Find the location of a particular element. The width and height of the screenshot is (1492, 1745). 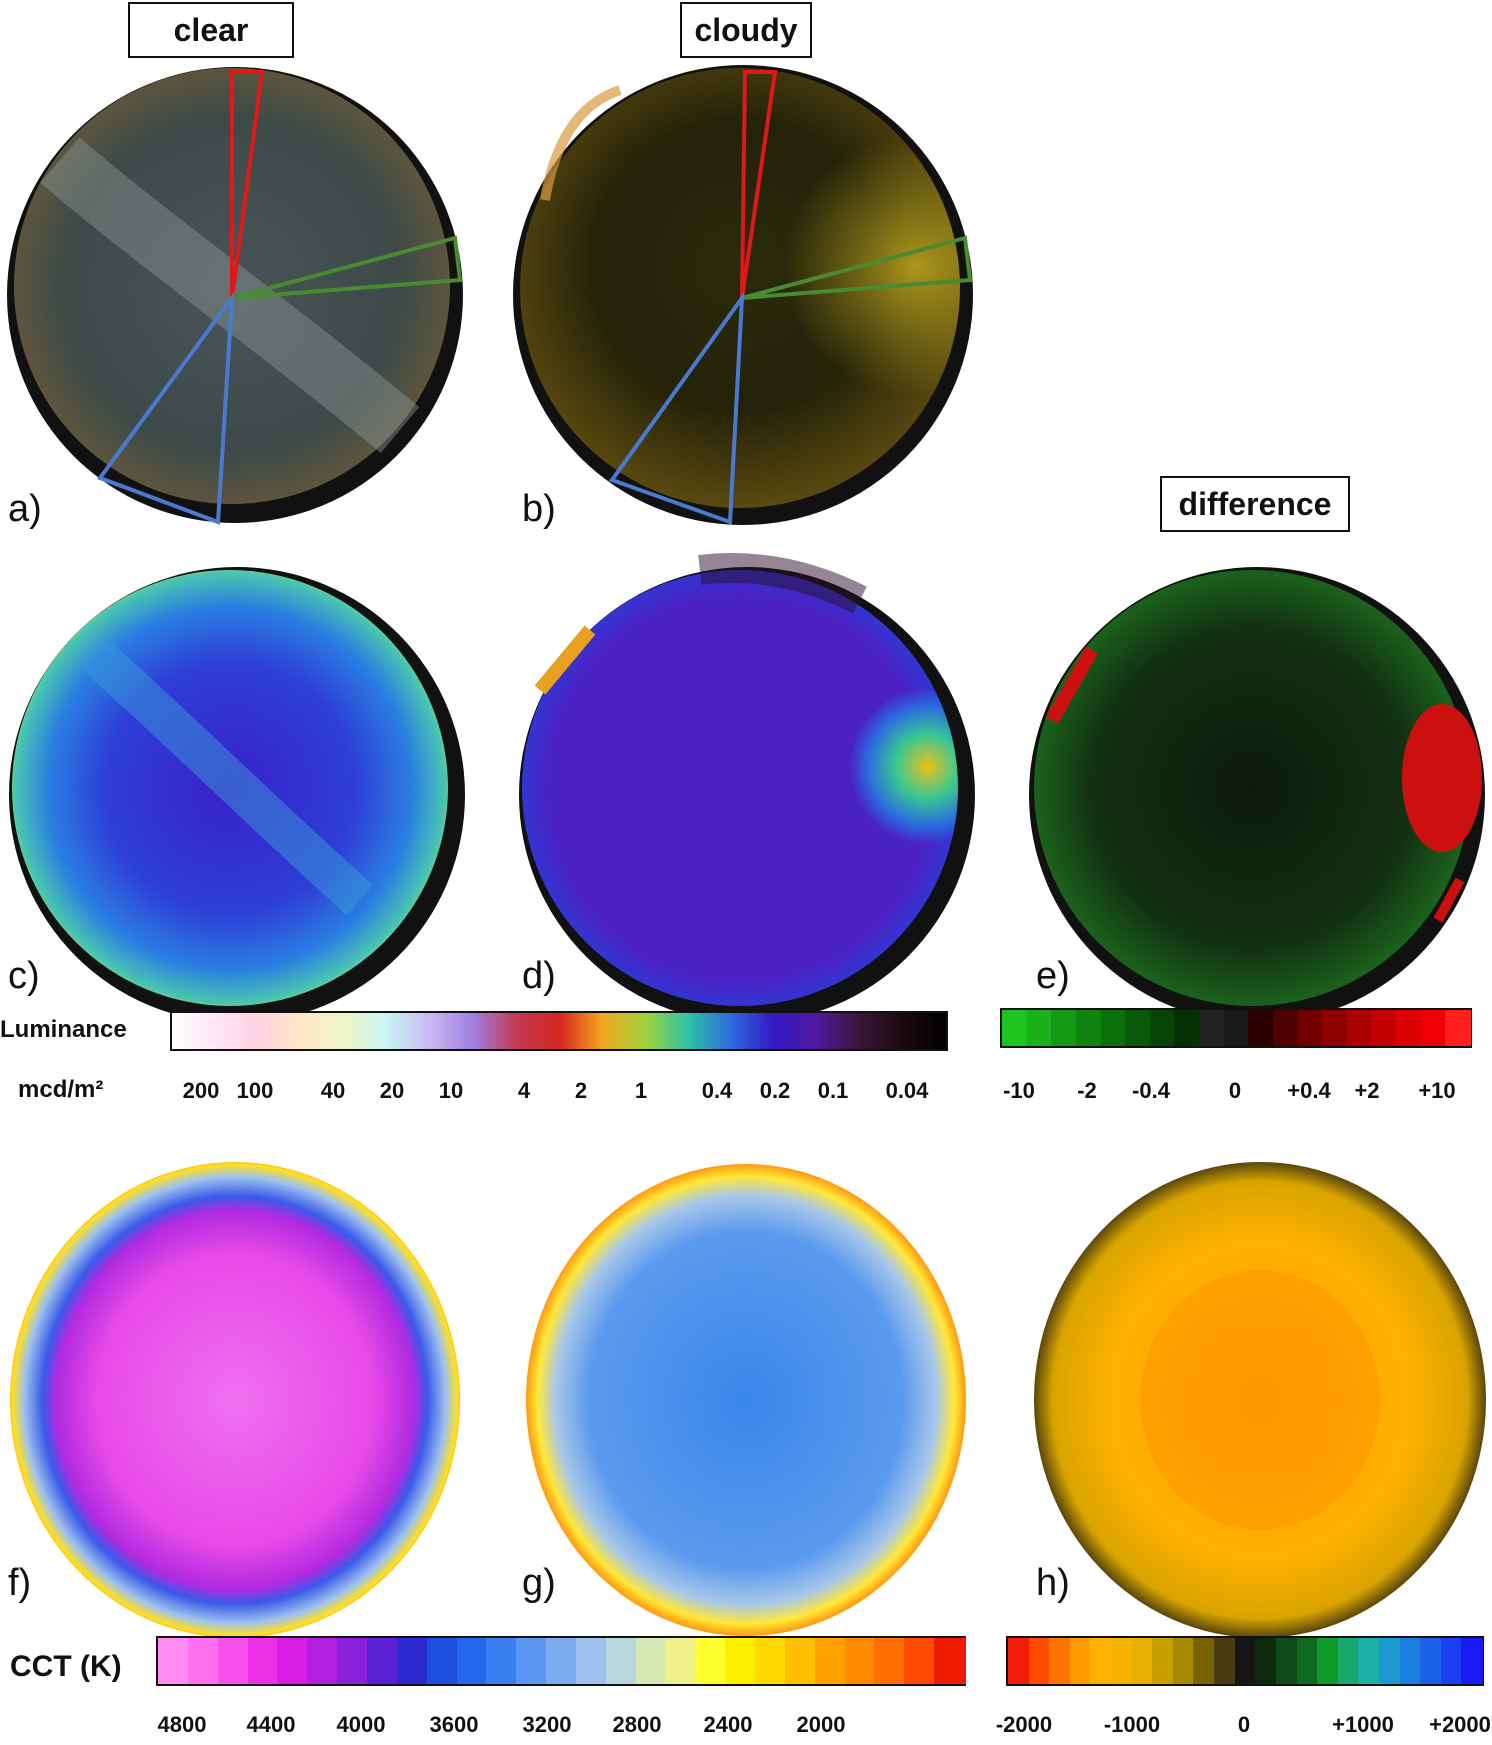

scale-tick-label: 20 is located at coordinates (392, 1090).